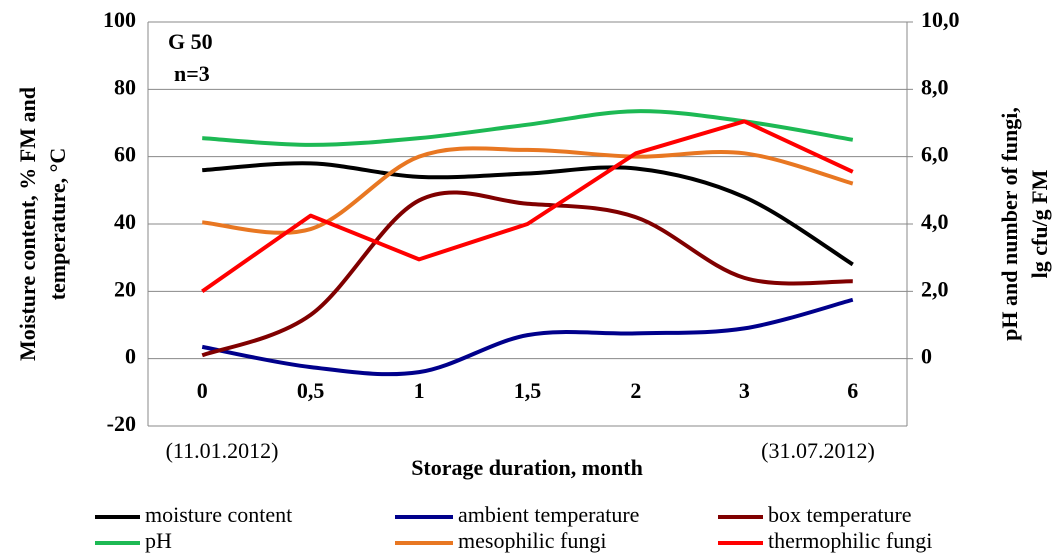 The height and width of the screenshot is (559, 1061). Describe the element at coordinates (818, 450) in the screenshot. I see `annotation: (31.07.2012)` at that location.